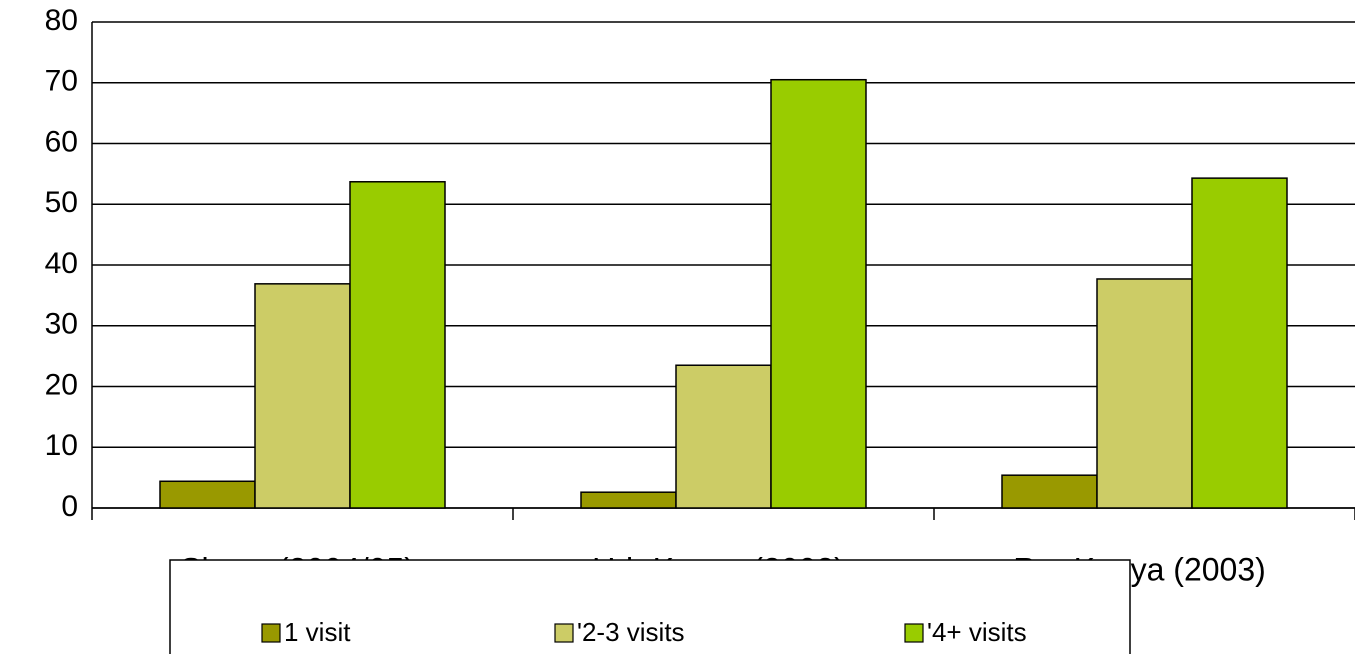 The width and height of the screenshot is (1355, 654). I want to click on y-tick-label: 50, so click(61, 202).